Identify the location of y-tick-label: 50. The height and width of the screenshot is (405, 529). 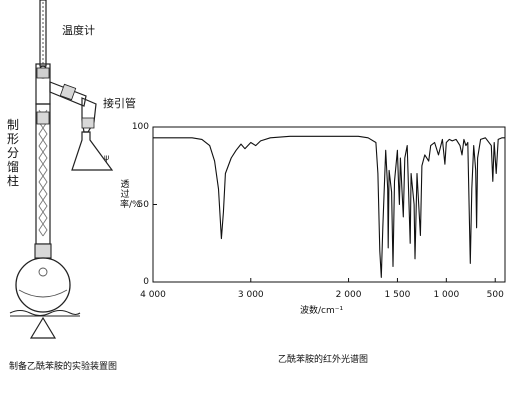
(143, 204).